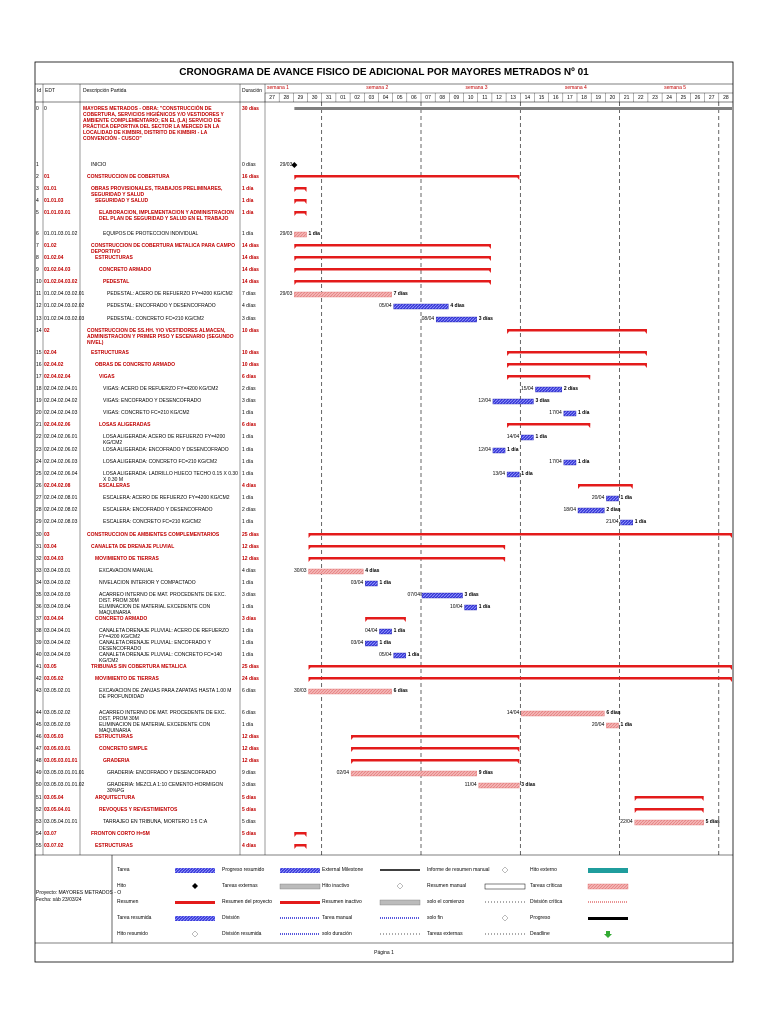 This screenshot has height=1024, width=768. I want to click on row-id: 46, so click(39, 737).